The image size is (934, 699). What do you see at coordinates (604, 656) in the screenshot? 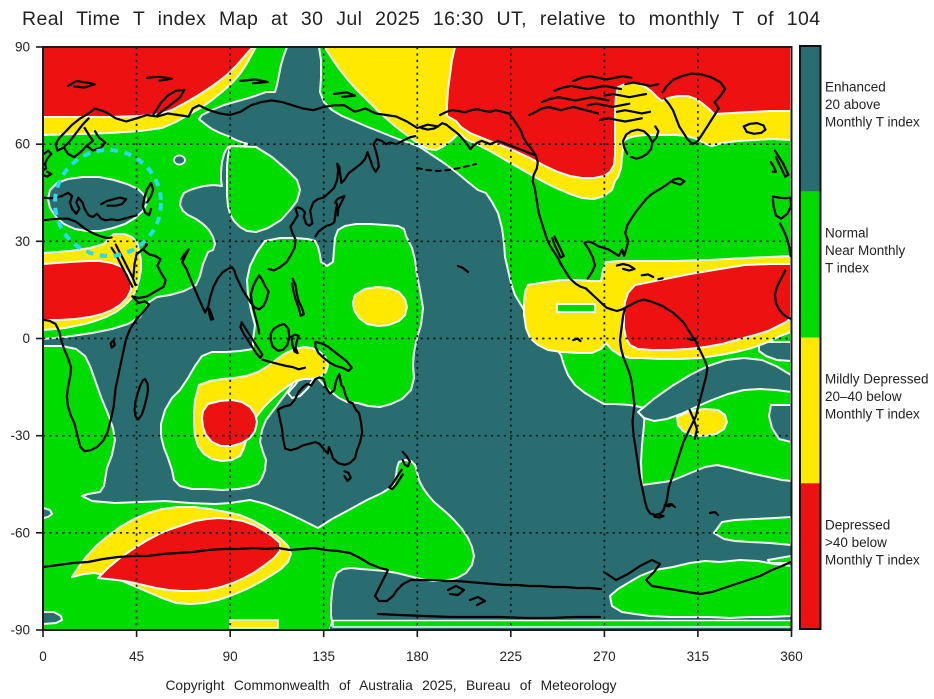
I see `svg-text: 270` at bounding box center [604, 656].